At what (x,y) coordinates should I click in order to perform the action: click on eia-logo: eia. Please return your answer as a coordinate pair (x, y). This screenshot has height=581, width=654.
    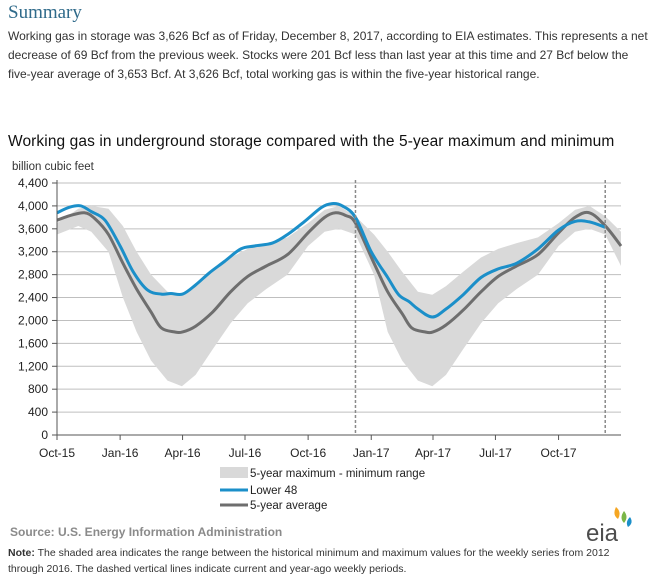
    Looking at the image, I should click on (609, 526).